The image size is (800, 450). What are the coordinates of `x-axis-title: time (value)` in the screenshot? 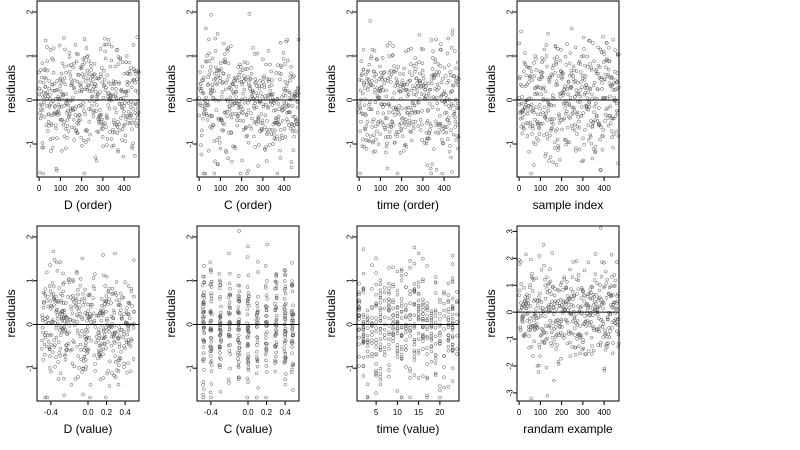 It's located at (408, 429).